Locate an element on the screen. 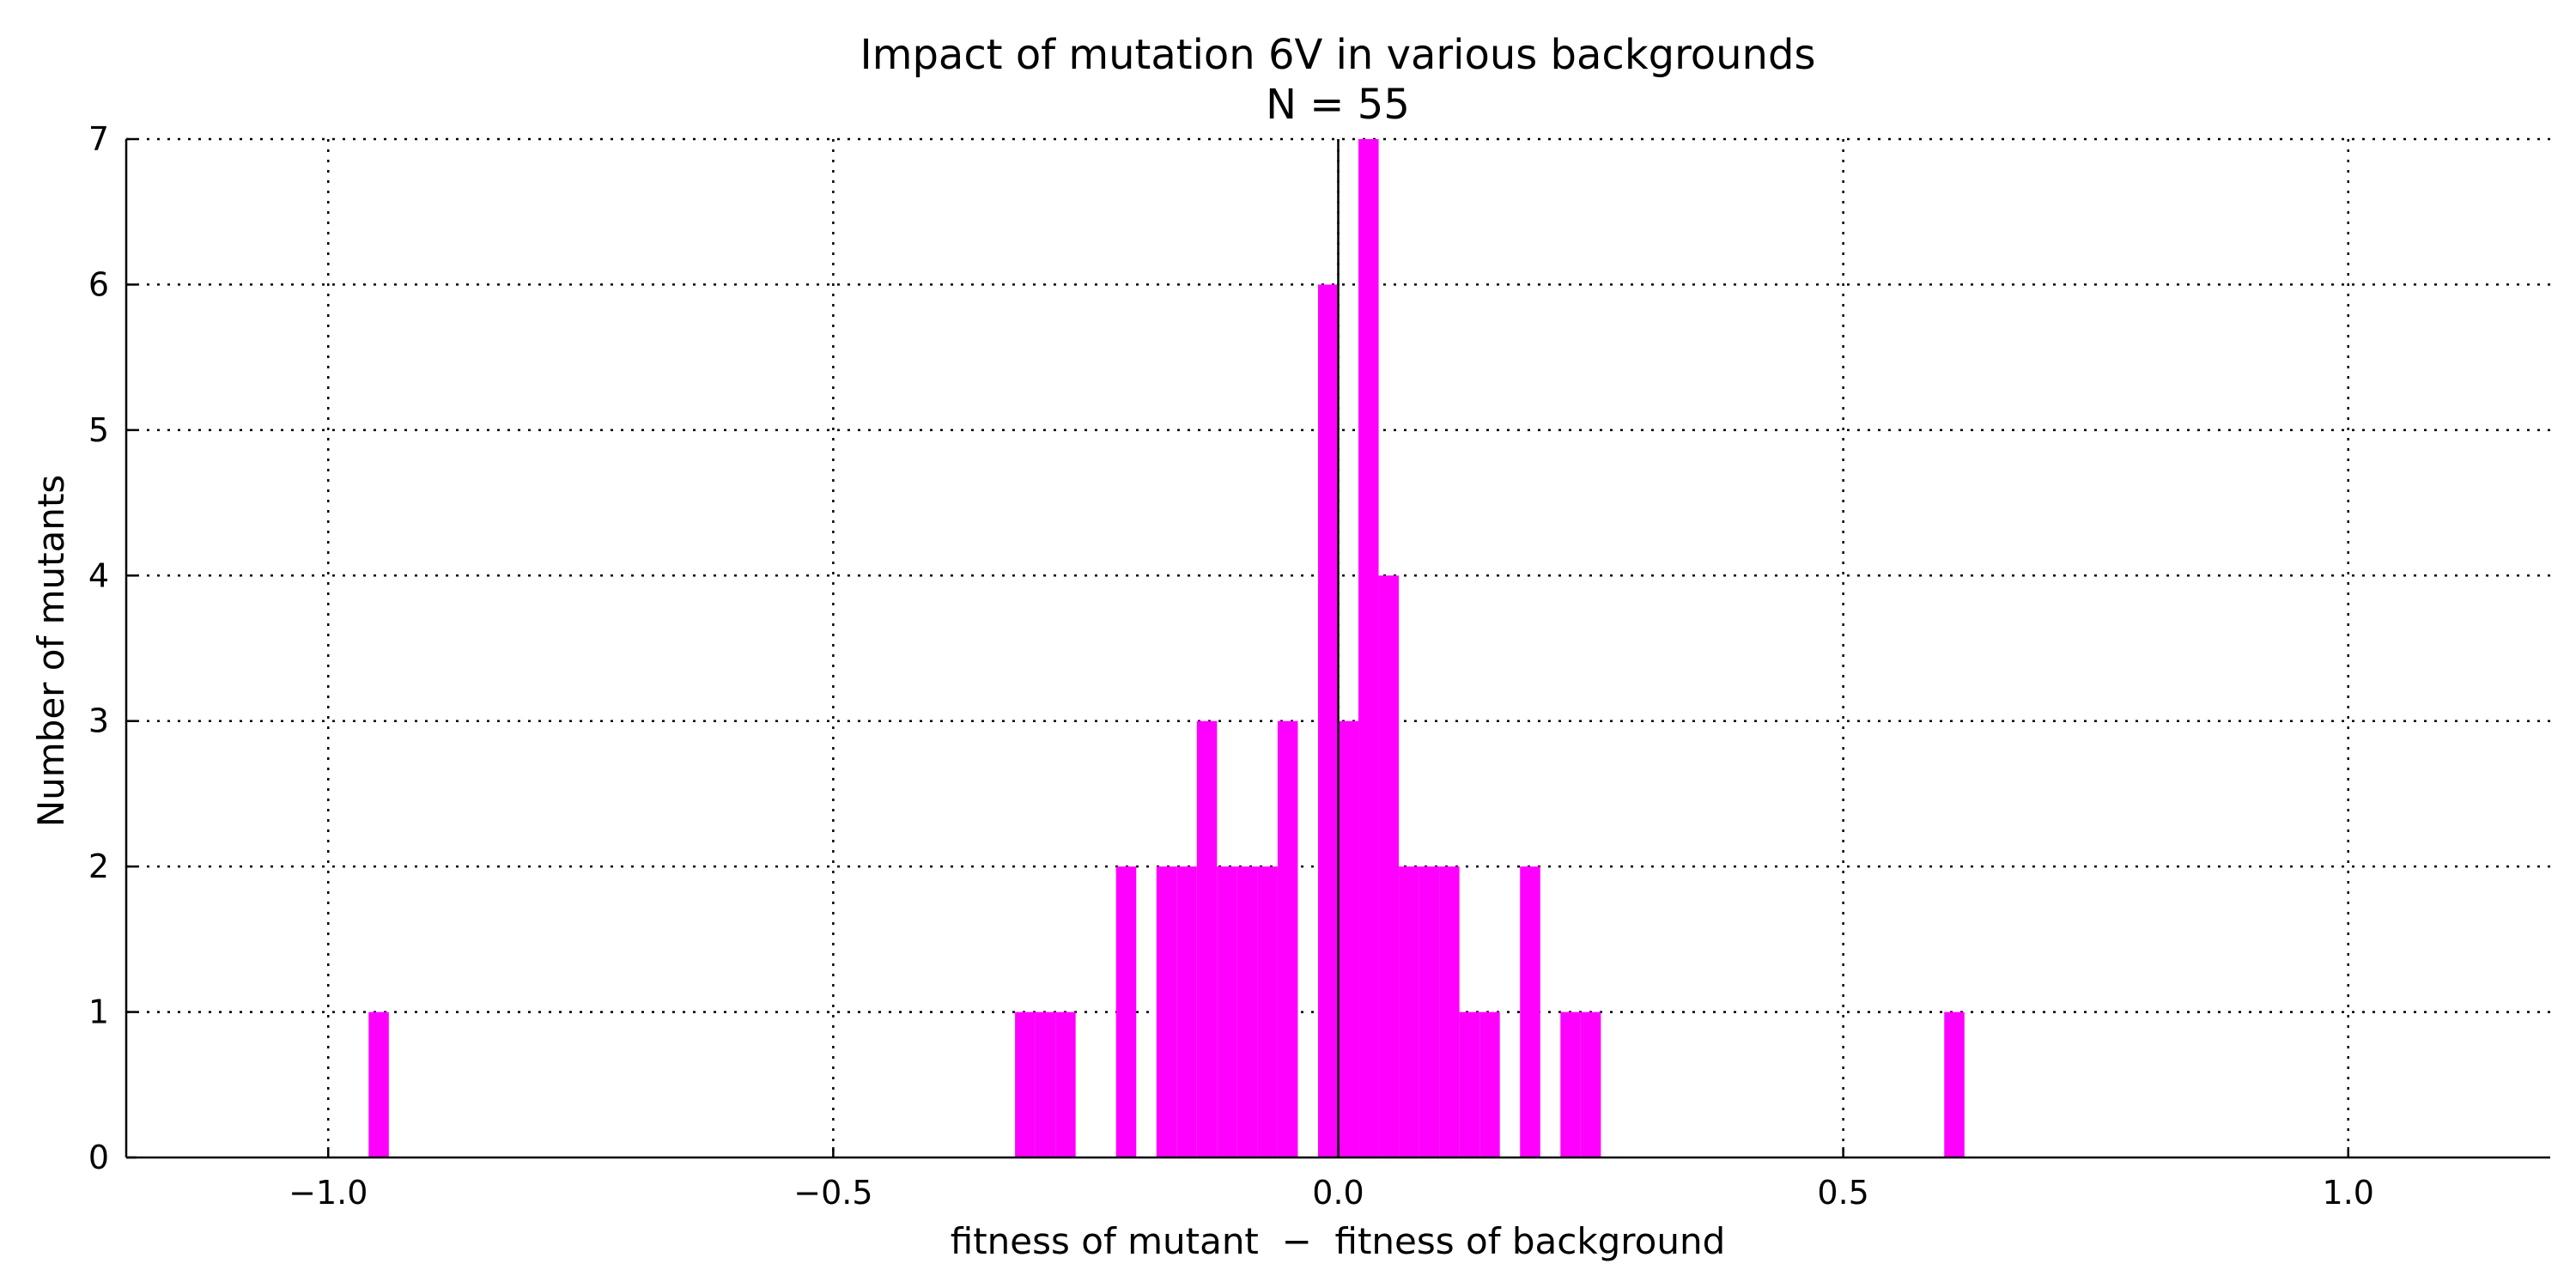 This screenshot has height=1288, width=2576. chart-subtitle: N = 55 is located at coordinates (1338, 105).